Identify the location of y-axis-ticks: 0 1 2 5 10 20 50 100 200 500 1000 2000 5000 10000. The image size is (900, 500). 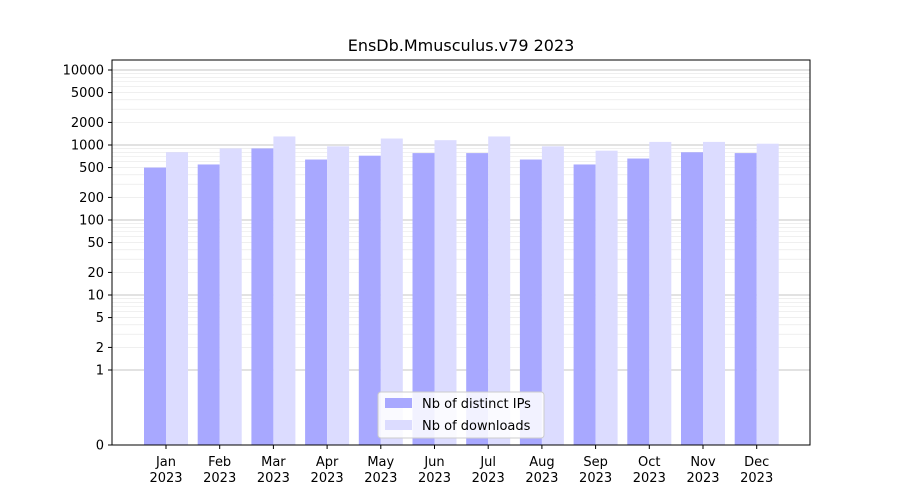
(87, 259).